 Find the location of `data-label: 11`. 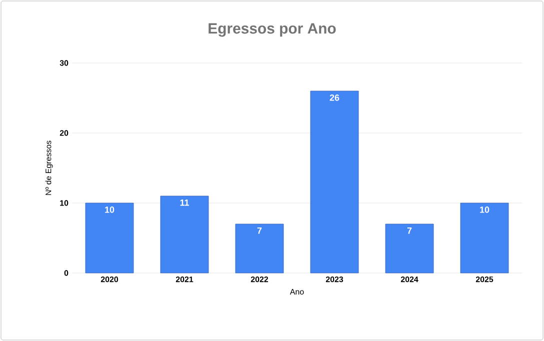

data-label: 11 is located at coordinates (184, 203).